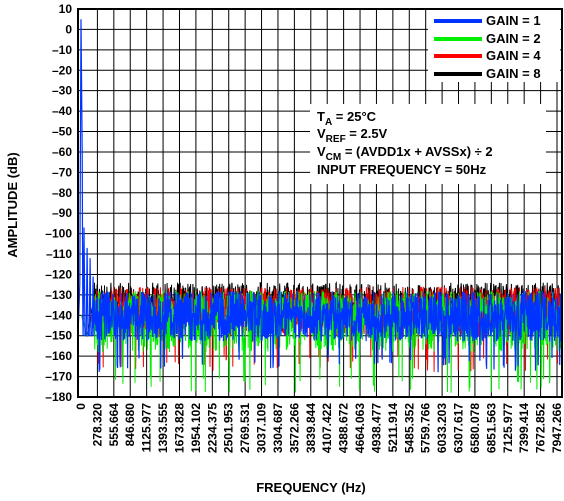 The height and width of the screenshot is (501, 564). Describe the element at coordinates (459, 428) in the screenshot. I see `x-tick-label: 6307.617` at that location.